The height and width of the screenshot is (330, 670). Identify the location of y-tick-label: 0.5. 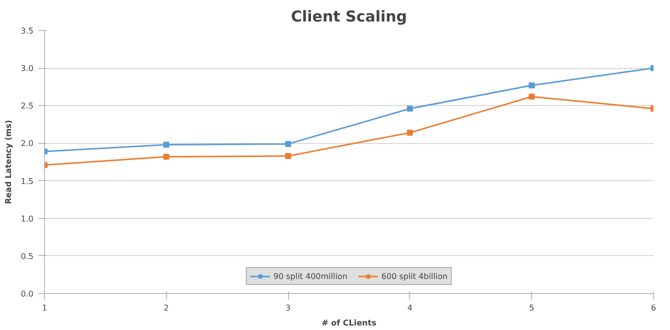
(27, 256).